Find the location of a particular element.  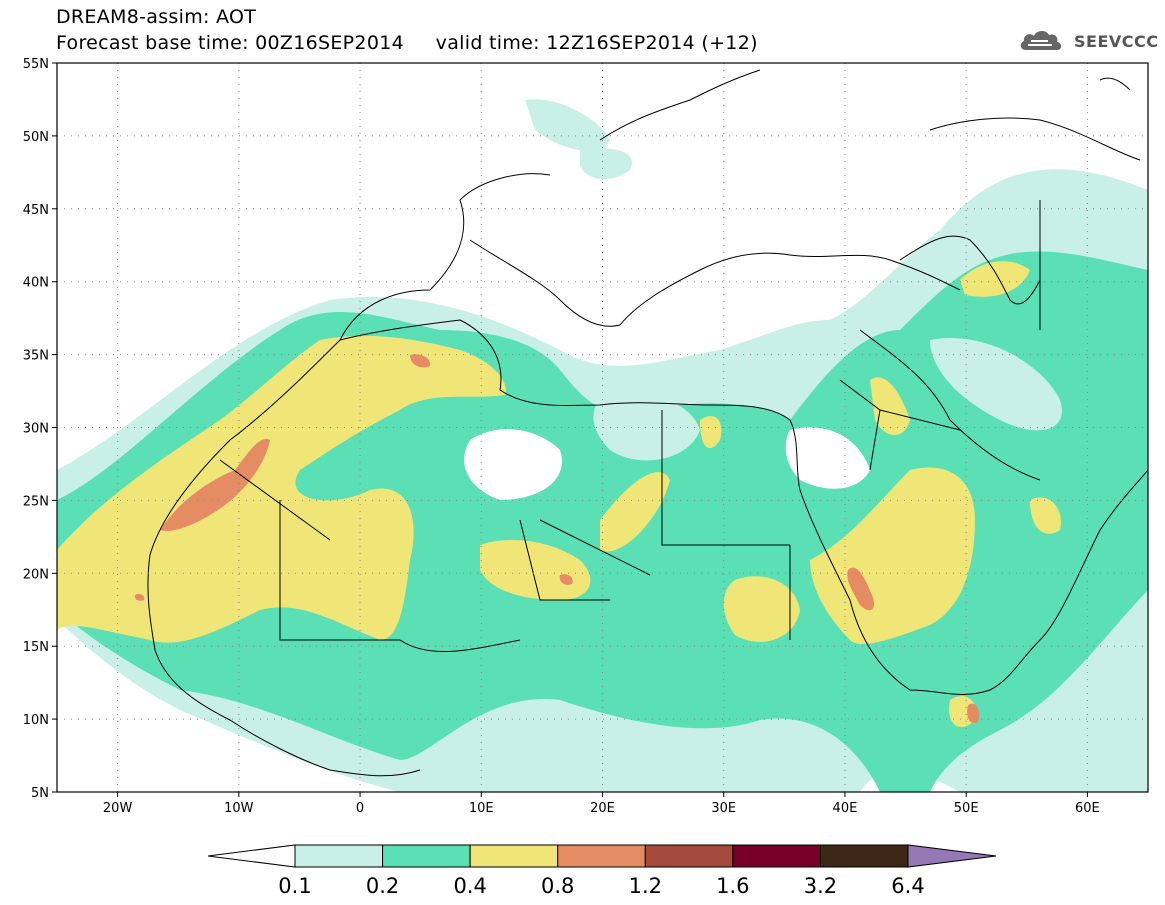

aot-contour-0.8 is located at coordinates (215, 485).